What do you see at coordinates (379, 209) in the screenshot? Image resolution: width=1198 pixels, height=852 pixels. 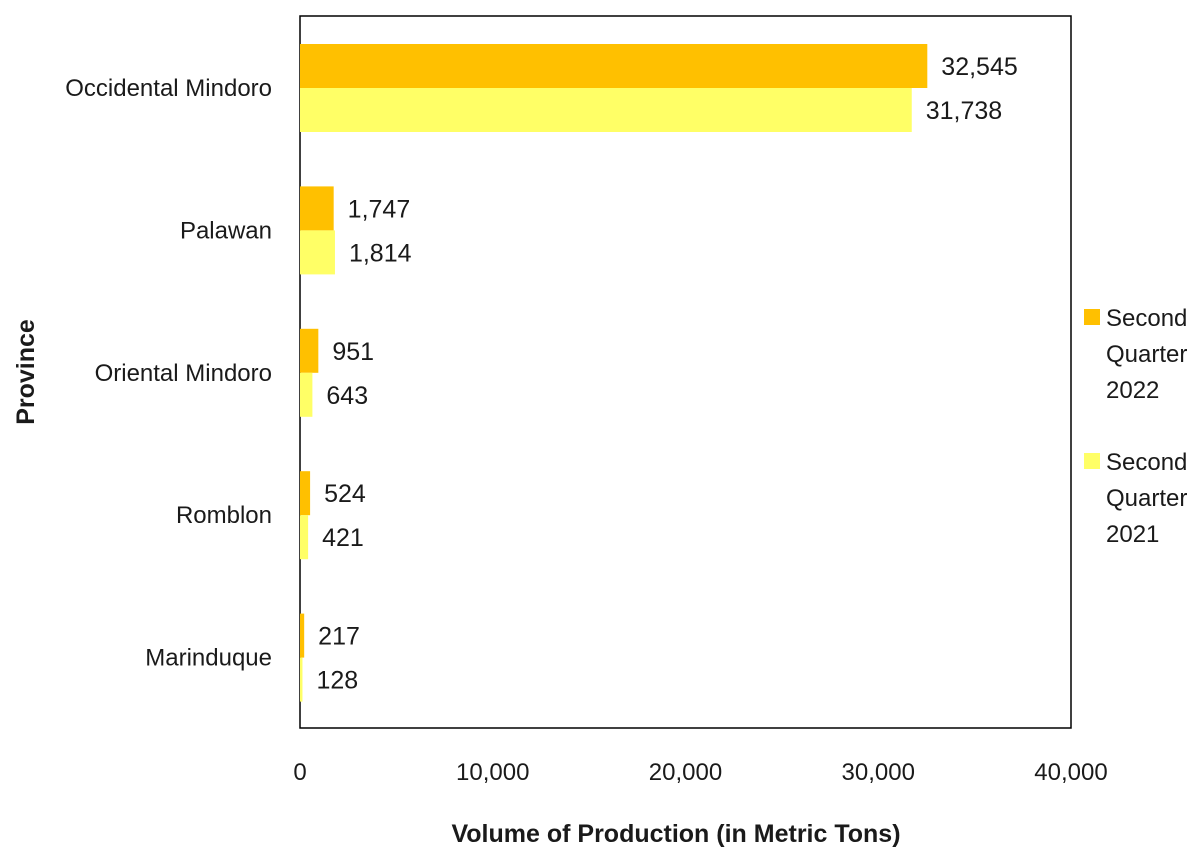 I see `data-label: 1,747` at bounding box center [379, 209].